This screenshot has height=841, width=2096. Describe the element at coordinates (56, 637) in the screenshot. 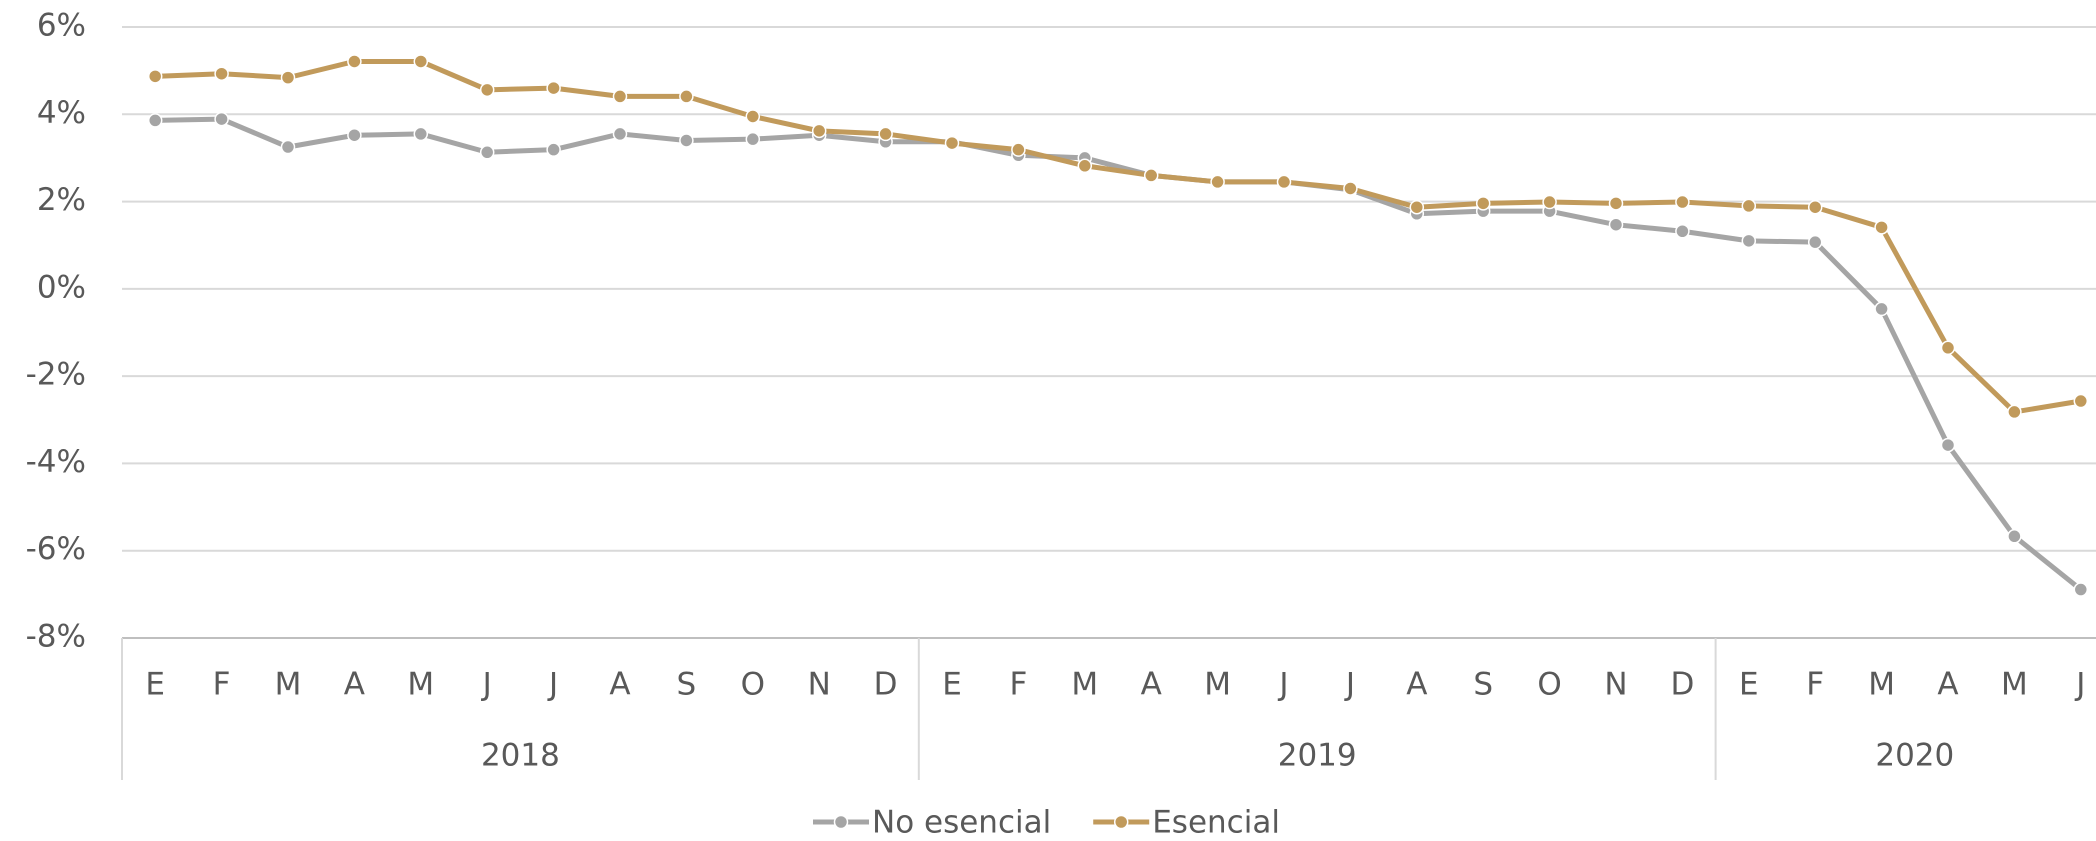

I see `y-tick-label: -8%` at that location.